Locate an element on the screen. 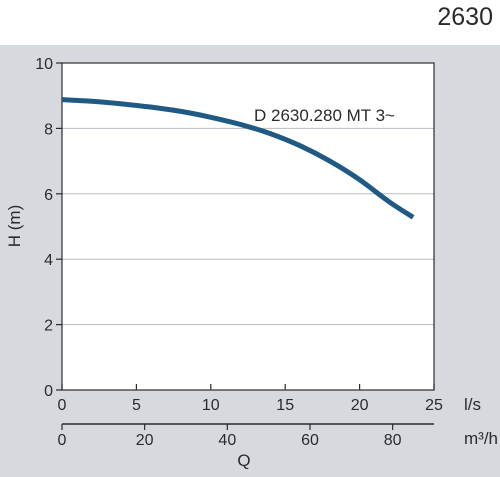  x2-tick-label-80: 80 is located at coordinates (393, 440).